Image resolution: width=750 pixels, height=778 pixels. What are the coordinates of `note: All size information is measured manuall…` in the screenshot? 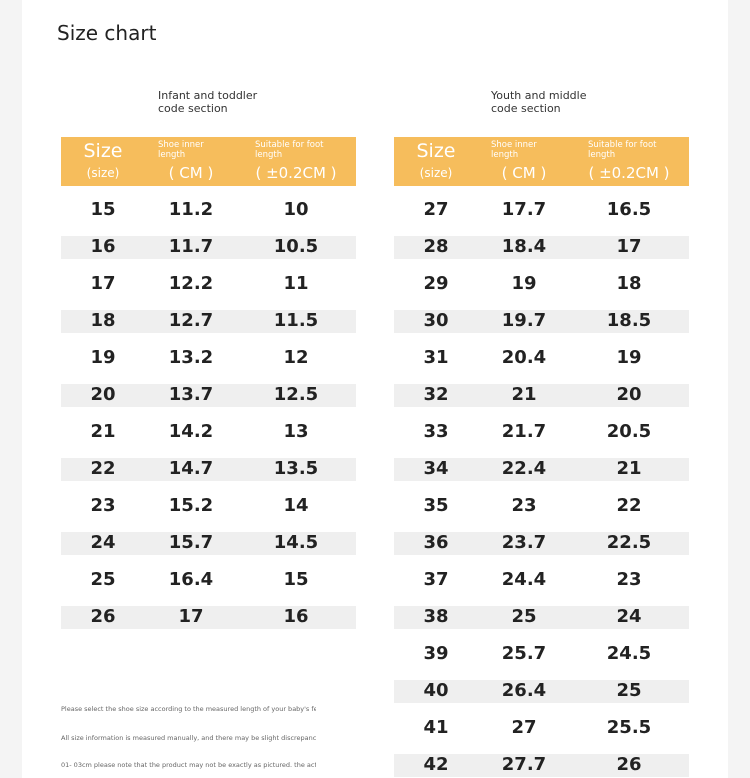 It's located at (188, 738).